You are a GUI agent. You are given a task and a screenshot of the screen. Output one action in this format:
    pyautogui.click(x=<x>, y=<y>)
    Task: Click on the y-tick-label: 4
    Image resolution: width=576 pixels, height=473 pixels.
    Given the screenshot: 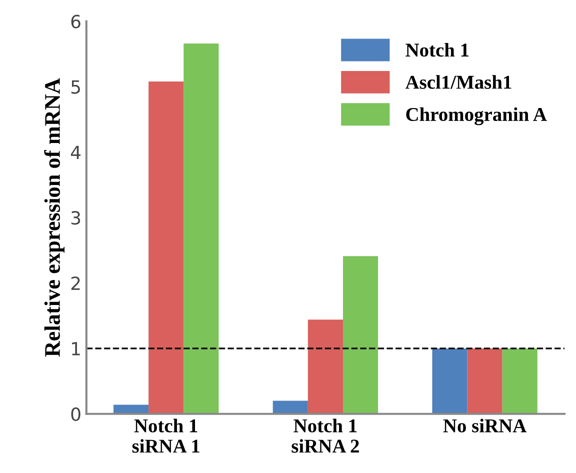 What is the action you would take?
    pyautogui.click(x=75, y=153)
    